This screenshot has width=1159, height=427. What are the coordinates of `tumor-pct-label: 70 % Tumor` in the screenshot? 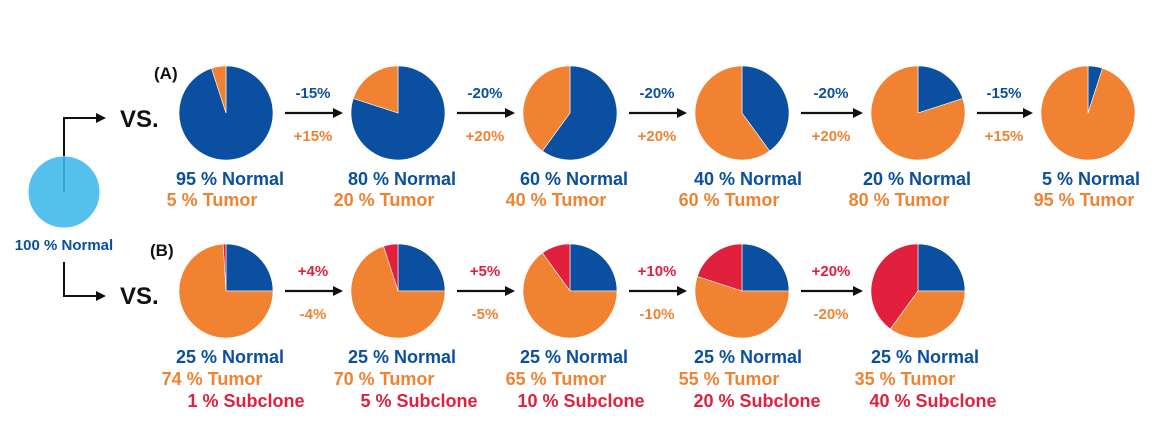 It's located at (384, 379).